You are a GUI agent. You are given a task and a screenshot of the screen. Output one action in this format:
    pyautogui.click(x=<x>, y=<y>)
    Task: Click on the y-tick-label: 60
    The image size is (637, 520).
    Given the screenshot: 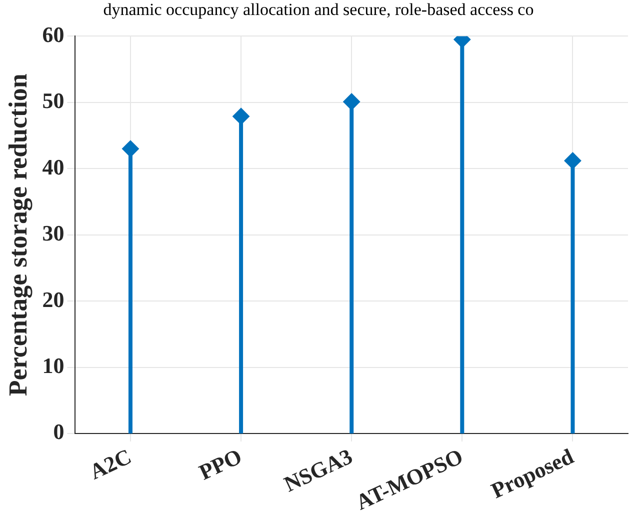 What is the action you would take?
    pyautogui.click(x=53, y=34)
    